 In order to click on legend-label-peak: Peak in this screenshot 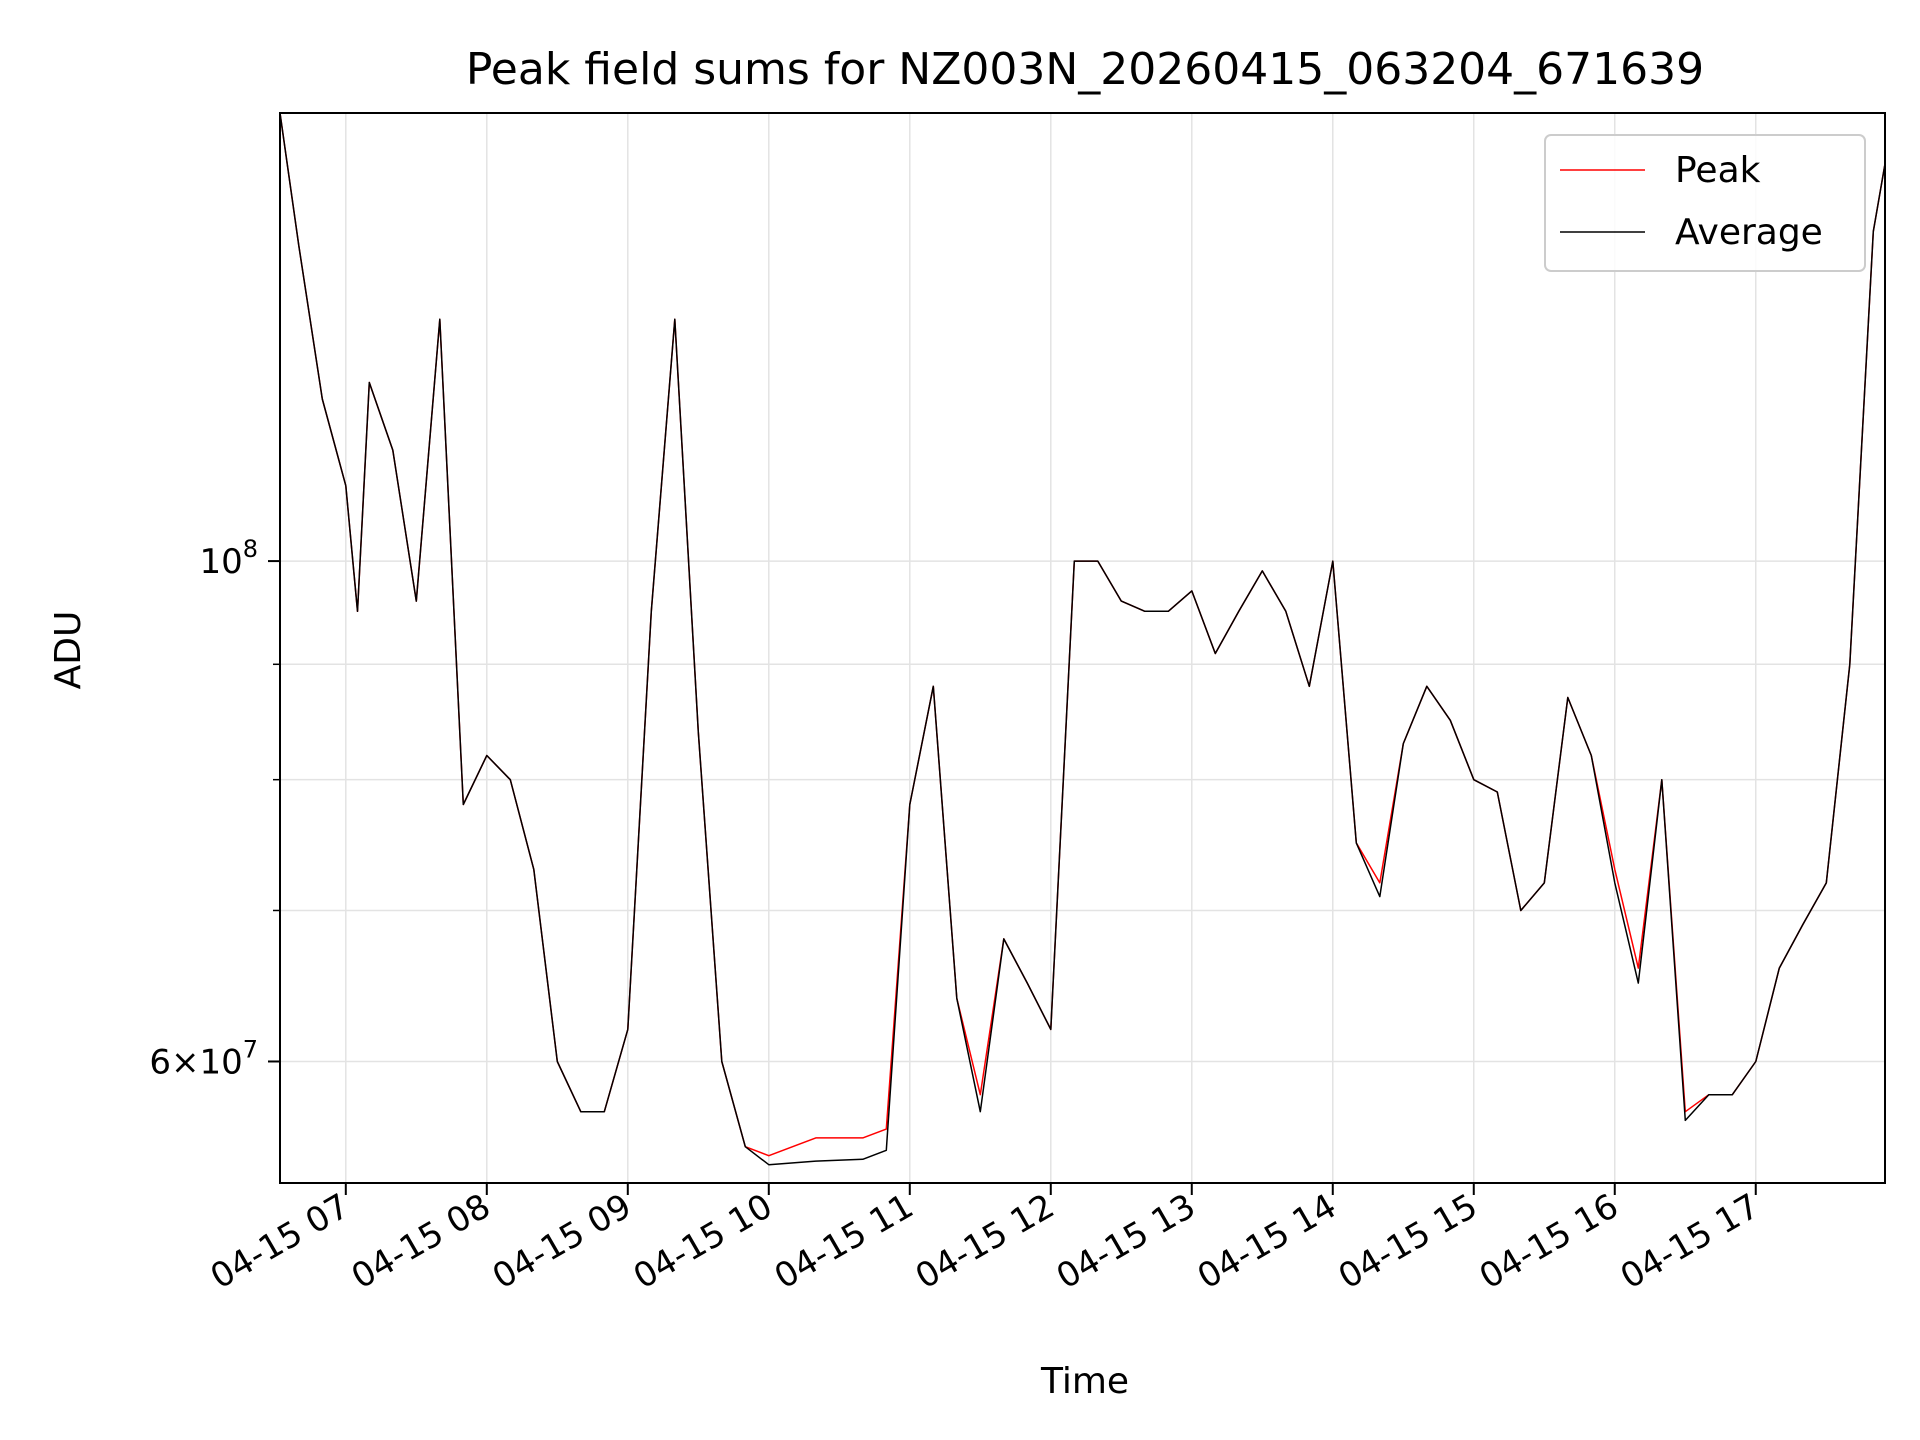, I will do `click(1718, 170)`.